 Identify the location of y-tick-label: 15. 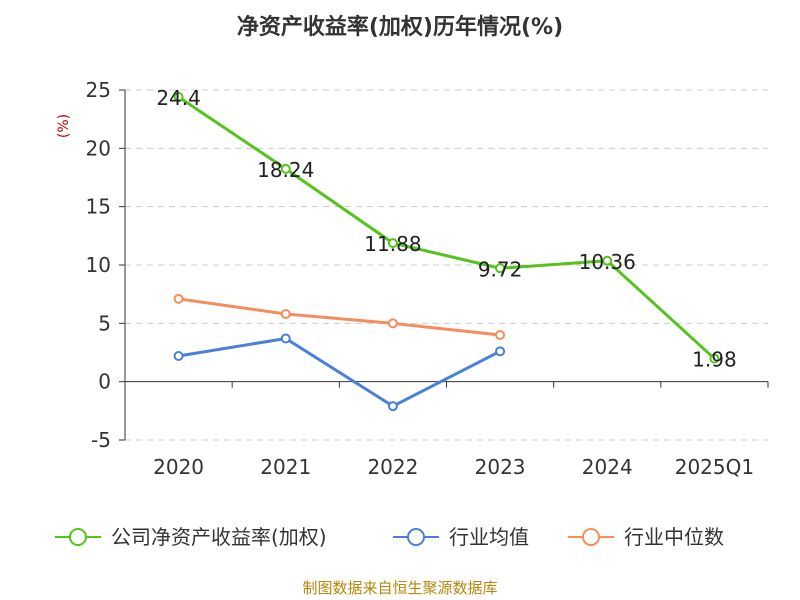
(98, 207).